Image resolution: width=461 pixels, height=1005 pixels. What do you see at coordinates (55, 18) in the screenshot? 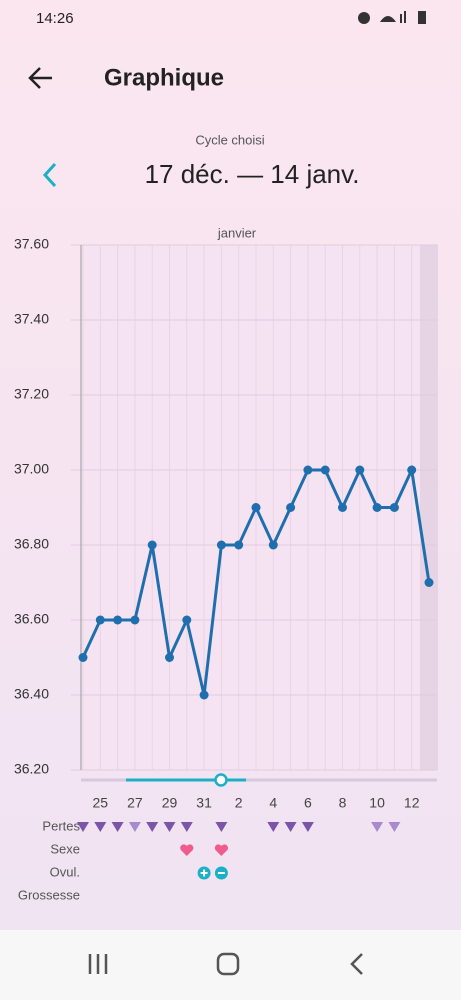
I see `status-time: 14:26` at bounding box center [55, 18].